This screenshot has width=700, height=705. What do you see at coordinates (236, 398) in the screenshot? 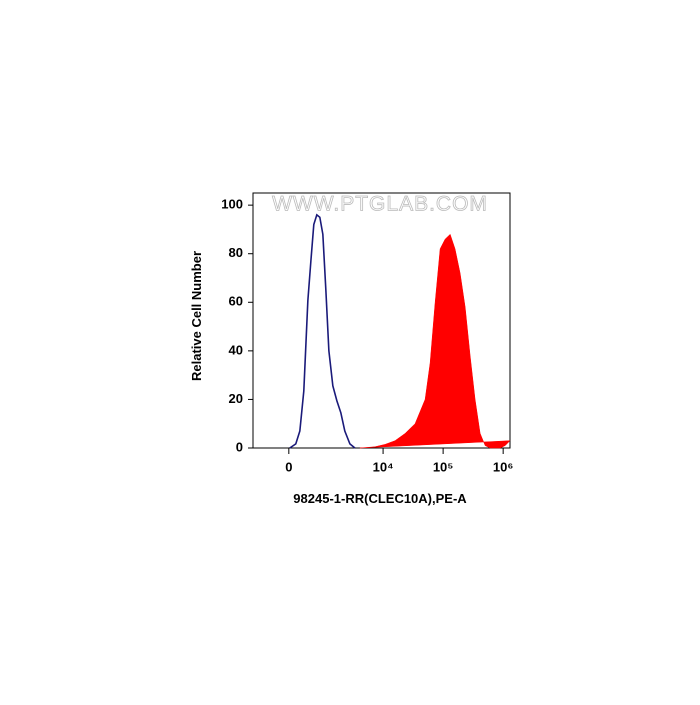
I see `y-tick-label: 20` at bounding box center [236, 398].